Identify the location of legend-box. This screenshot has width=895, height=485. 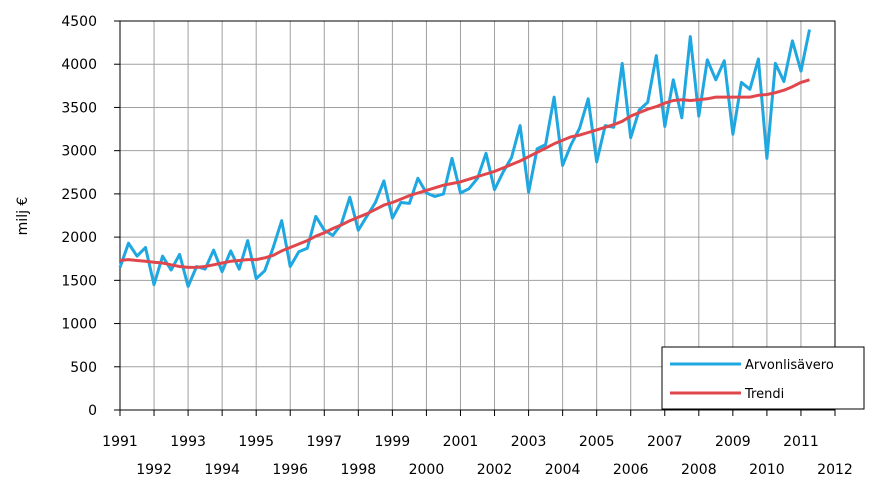
(763, 378).